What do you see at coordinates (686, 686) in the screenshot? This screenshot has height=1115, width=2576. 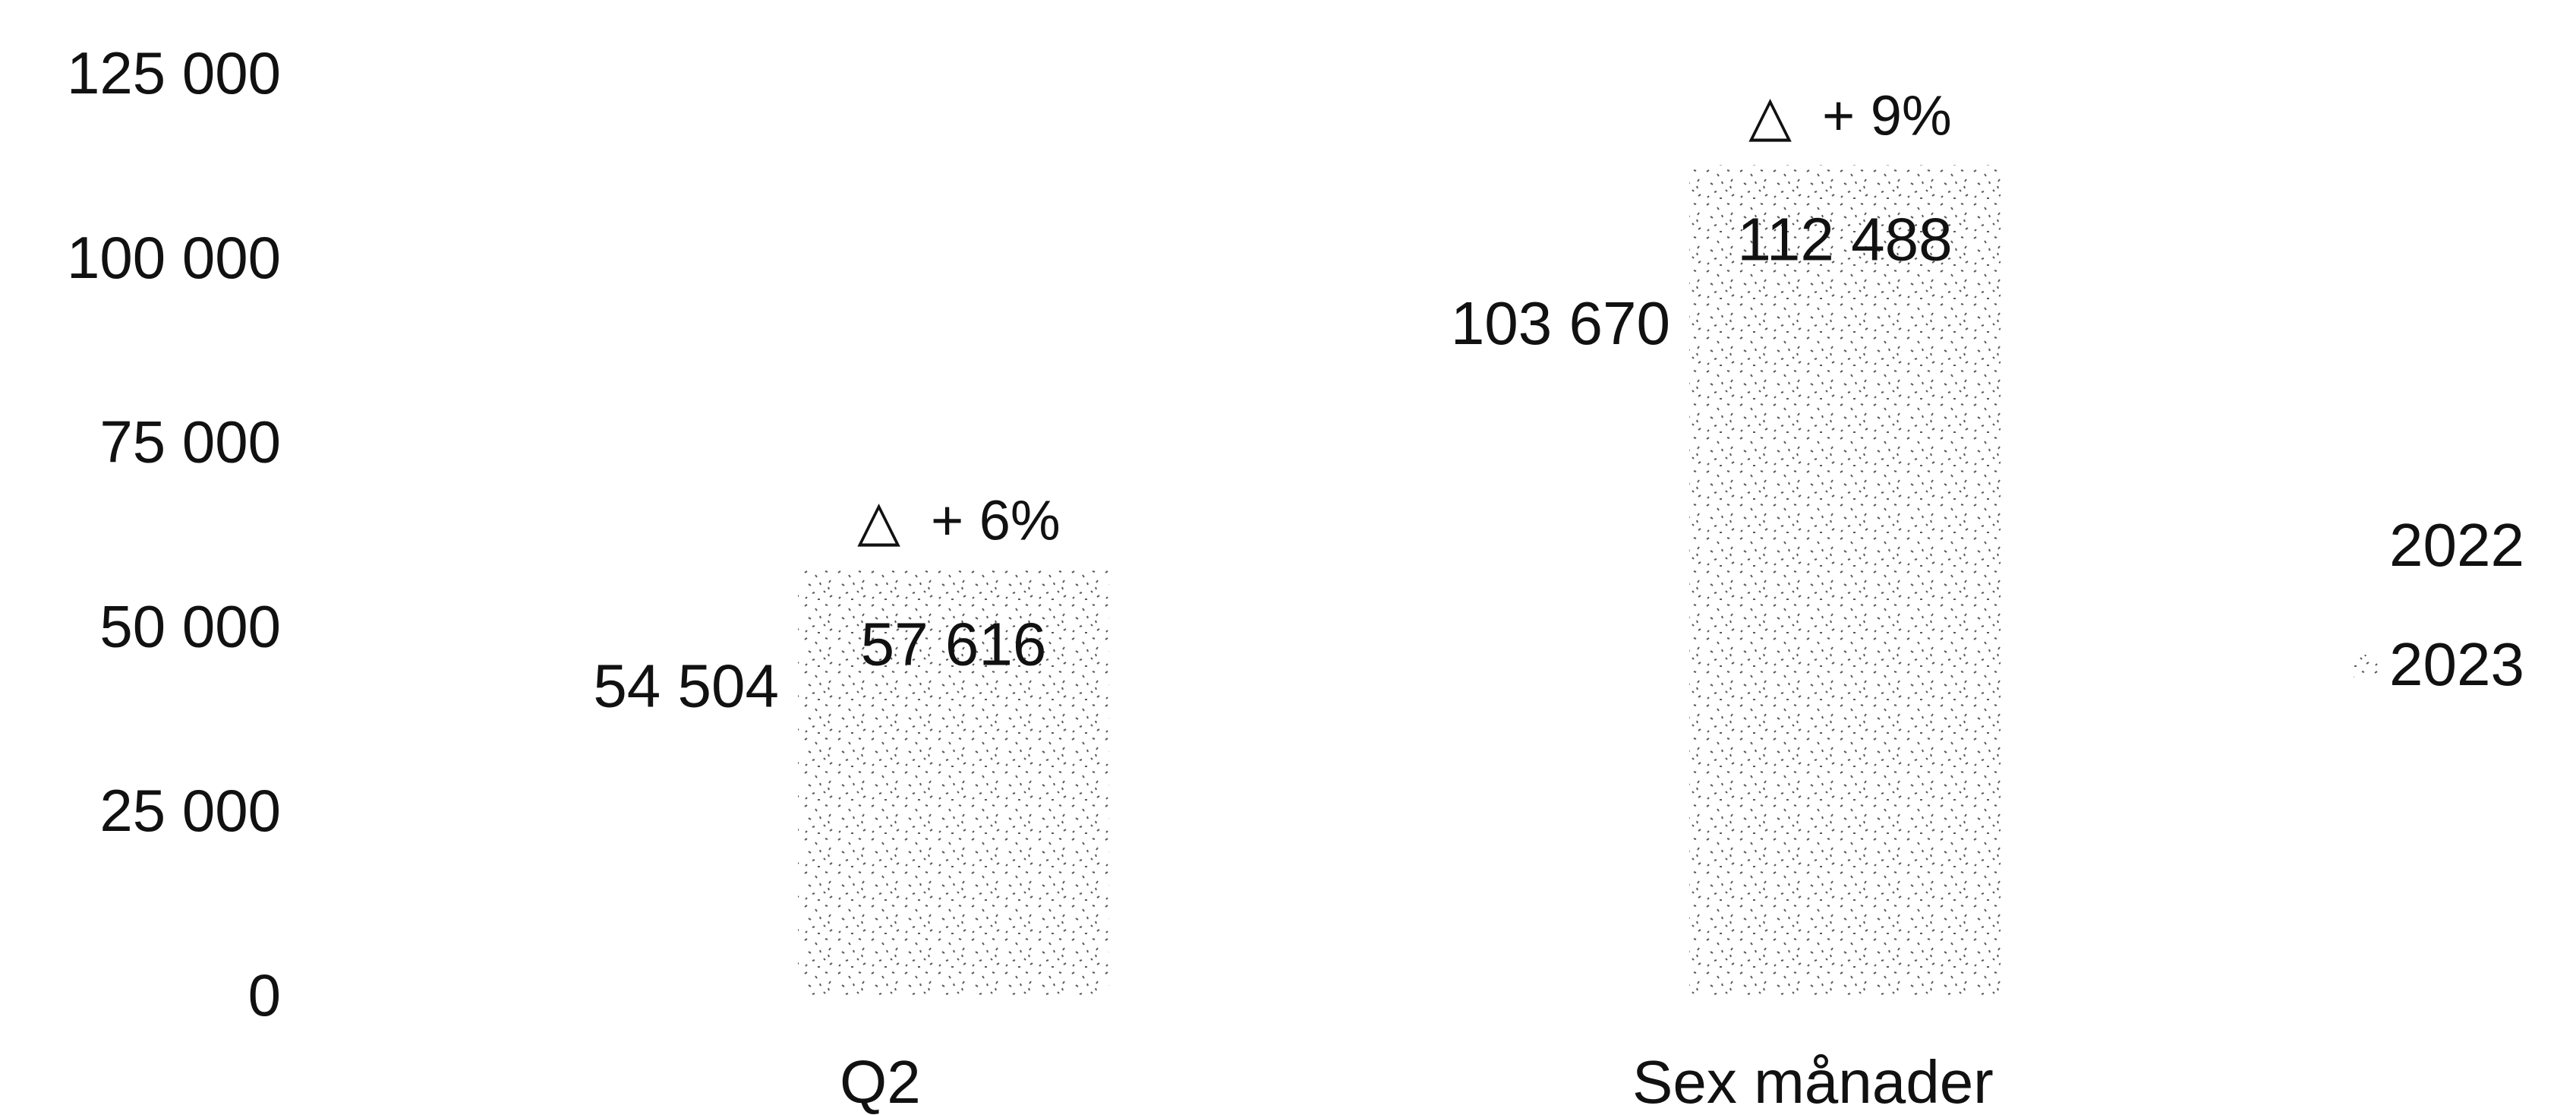 I see `data-label-2022: 54 504` at bounding box center [686, 686].